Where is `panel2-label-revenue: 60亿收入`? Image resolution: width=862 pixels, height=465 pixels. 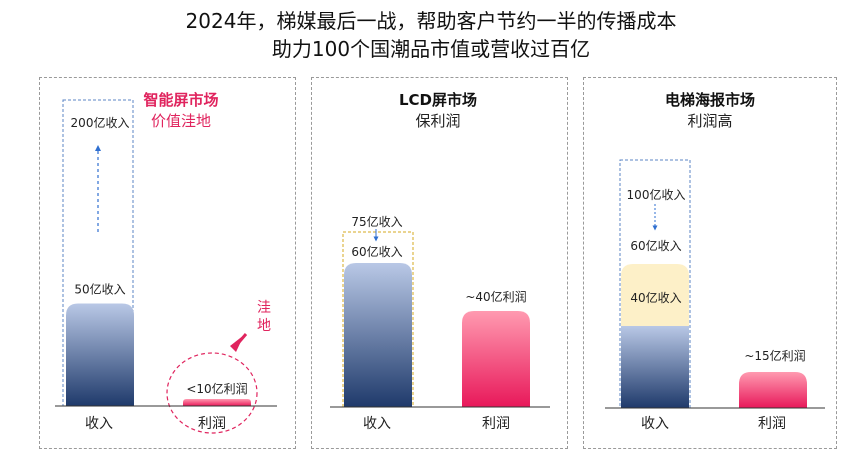
panel2-label-revenue: 60亿收入 is located at coordinates (376, 251).